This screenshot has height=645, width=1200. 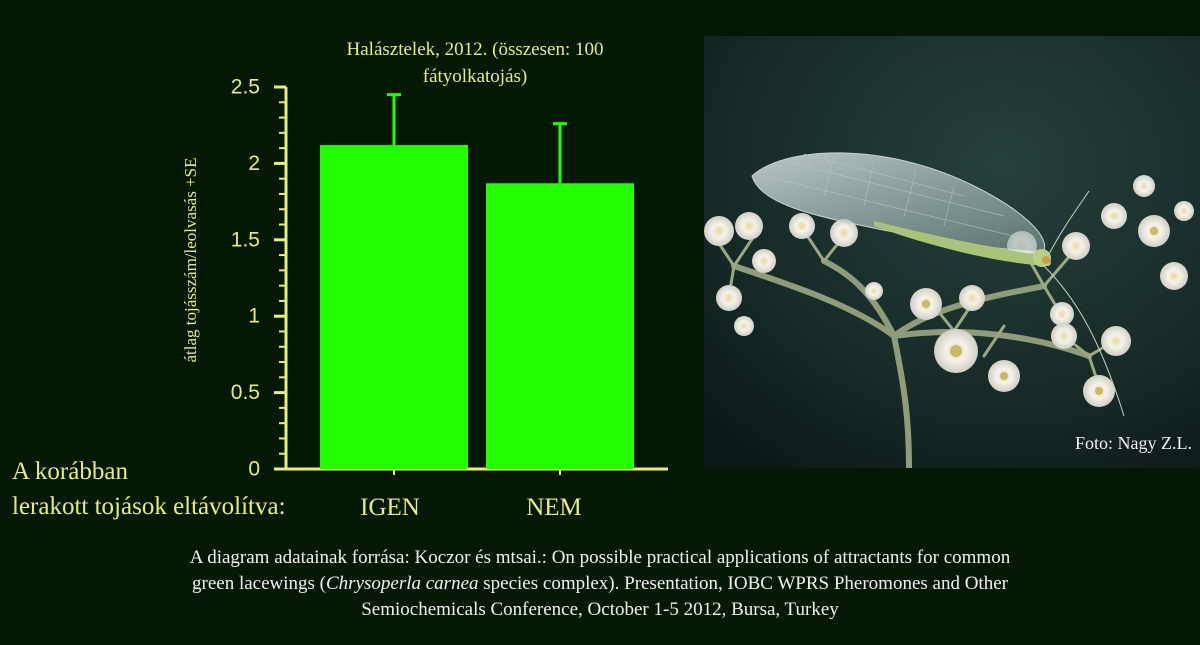 I want to click on chart-title-line2: fátyolkatojás), so click(x=475, y=76).